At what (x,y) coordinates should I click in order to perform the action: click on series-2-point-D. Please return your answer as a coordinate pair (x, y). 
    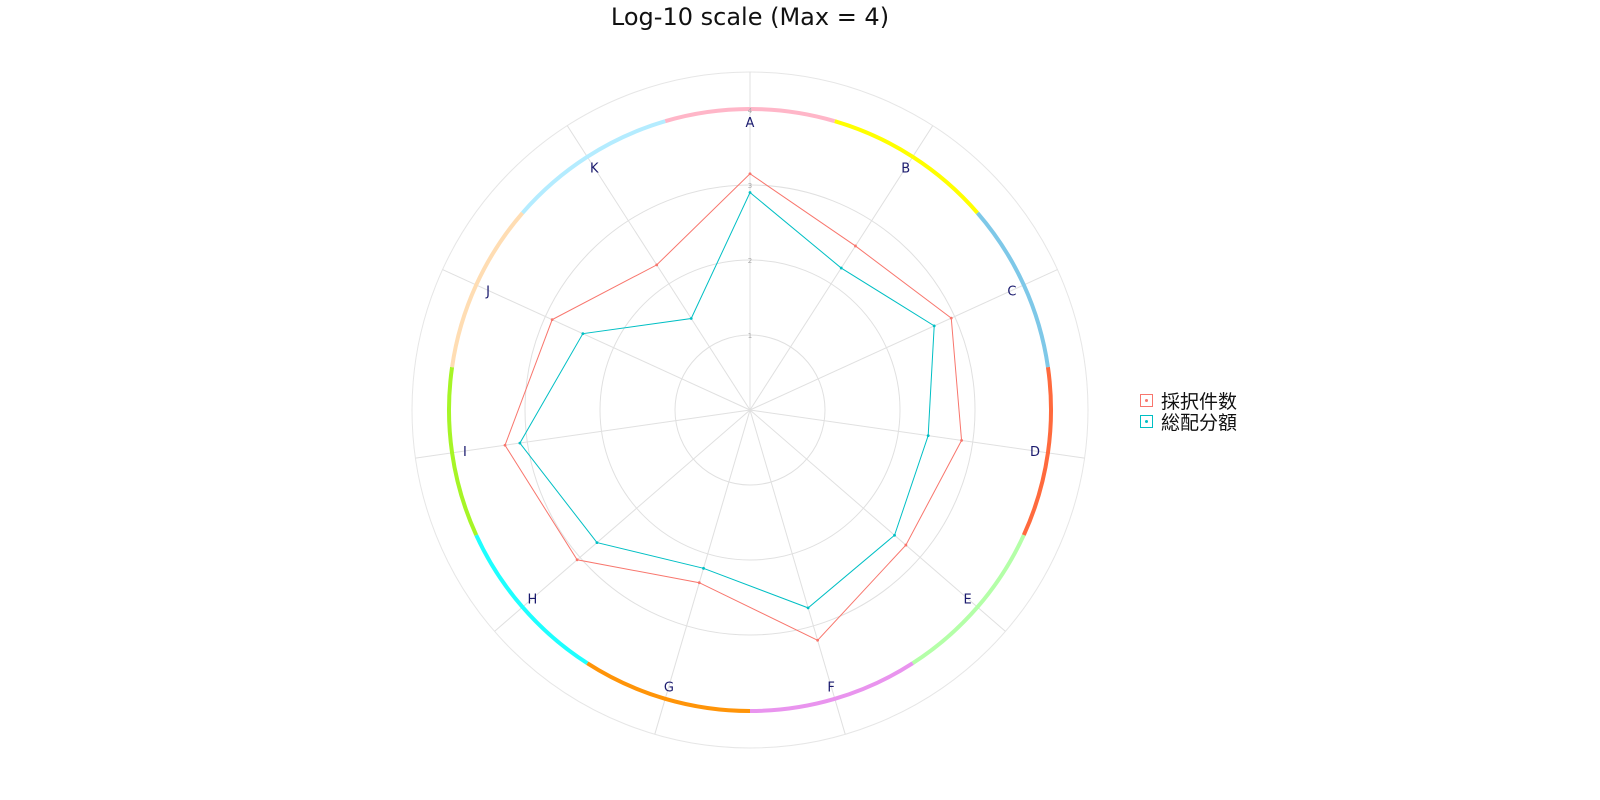
    Looking at the image, I should click on (928, 436).